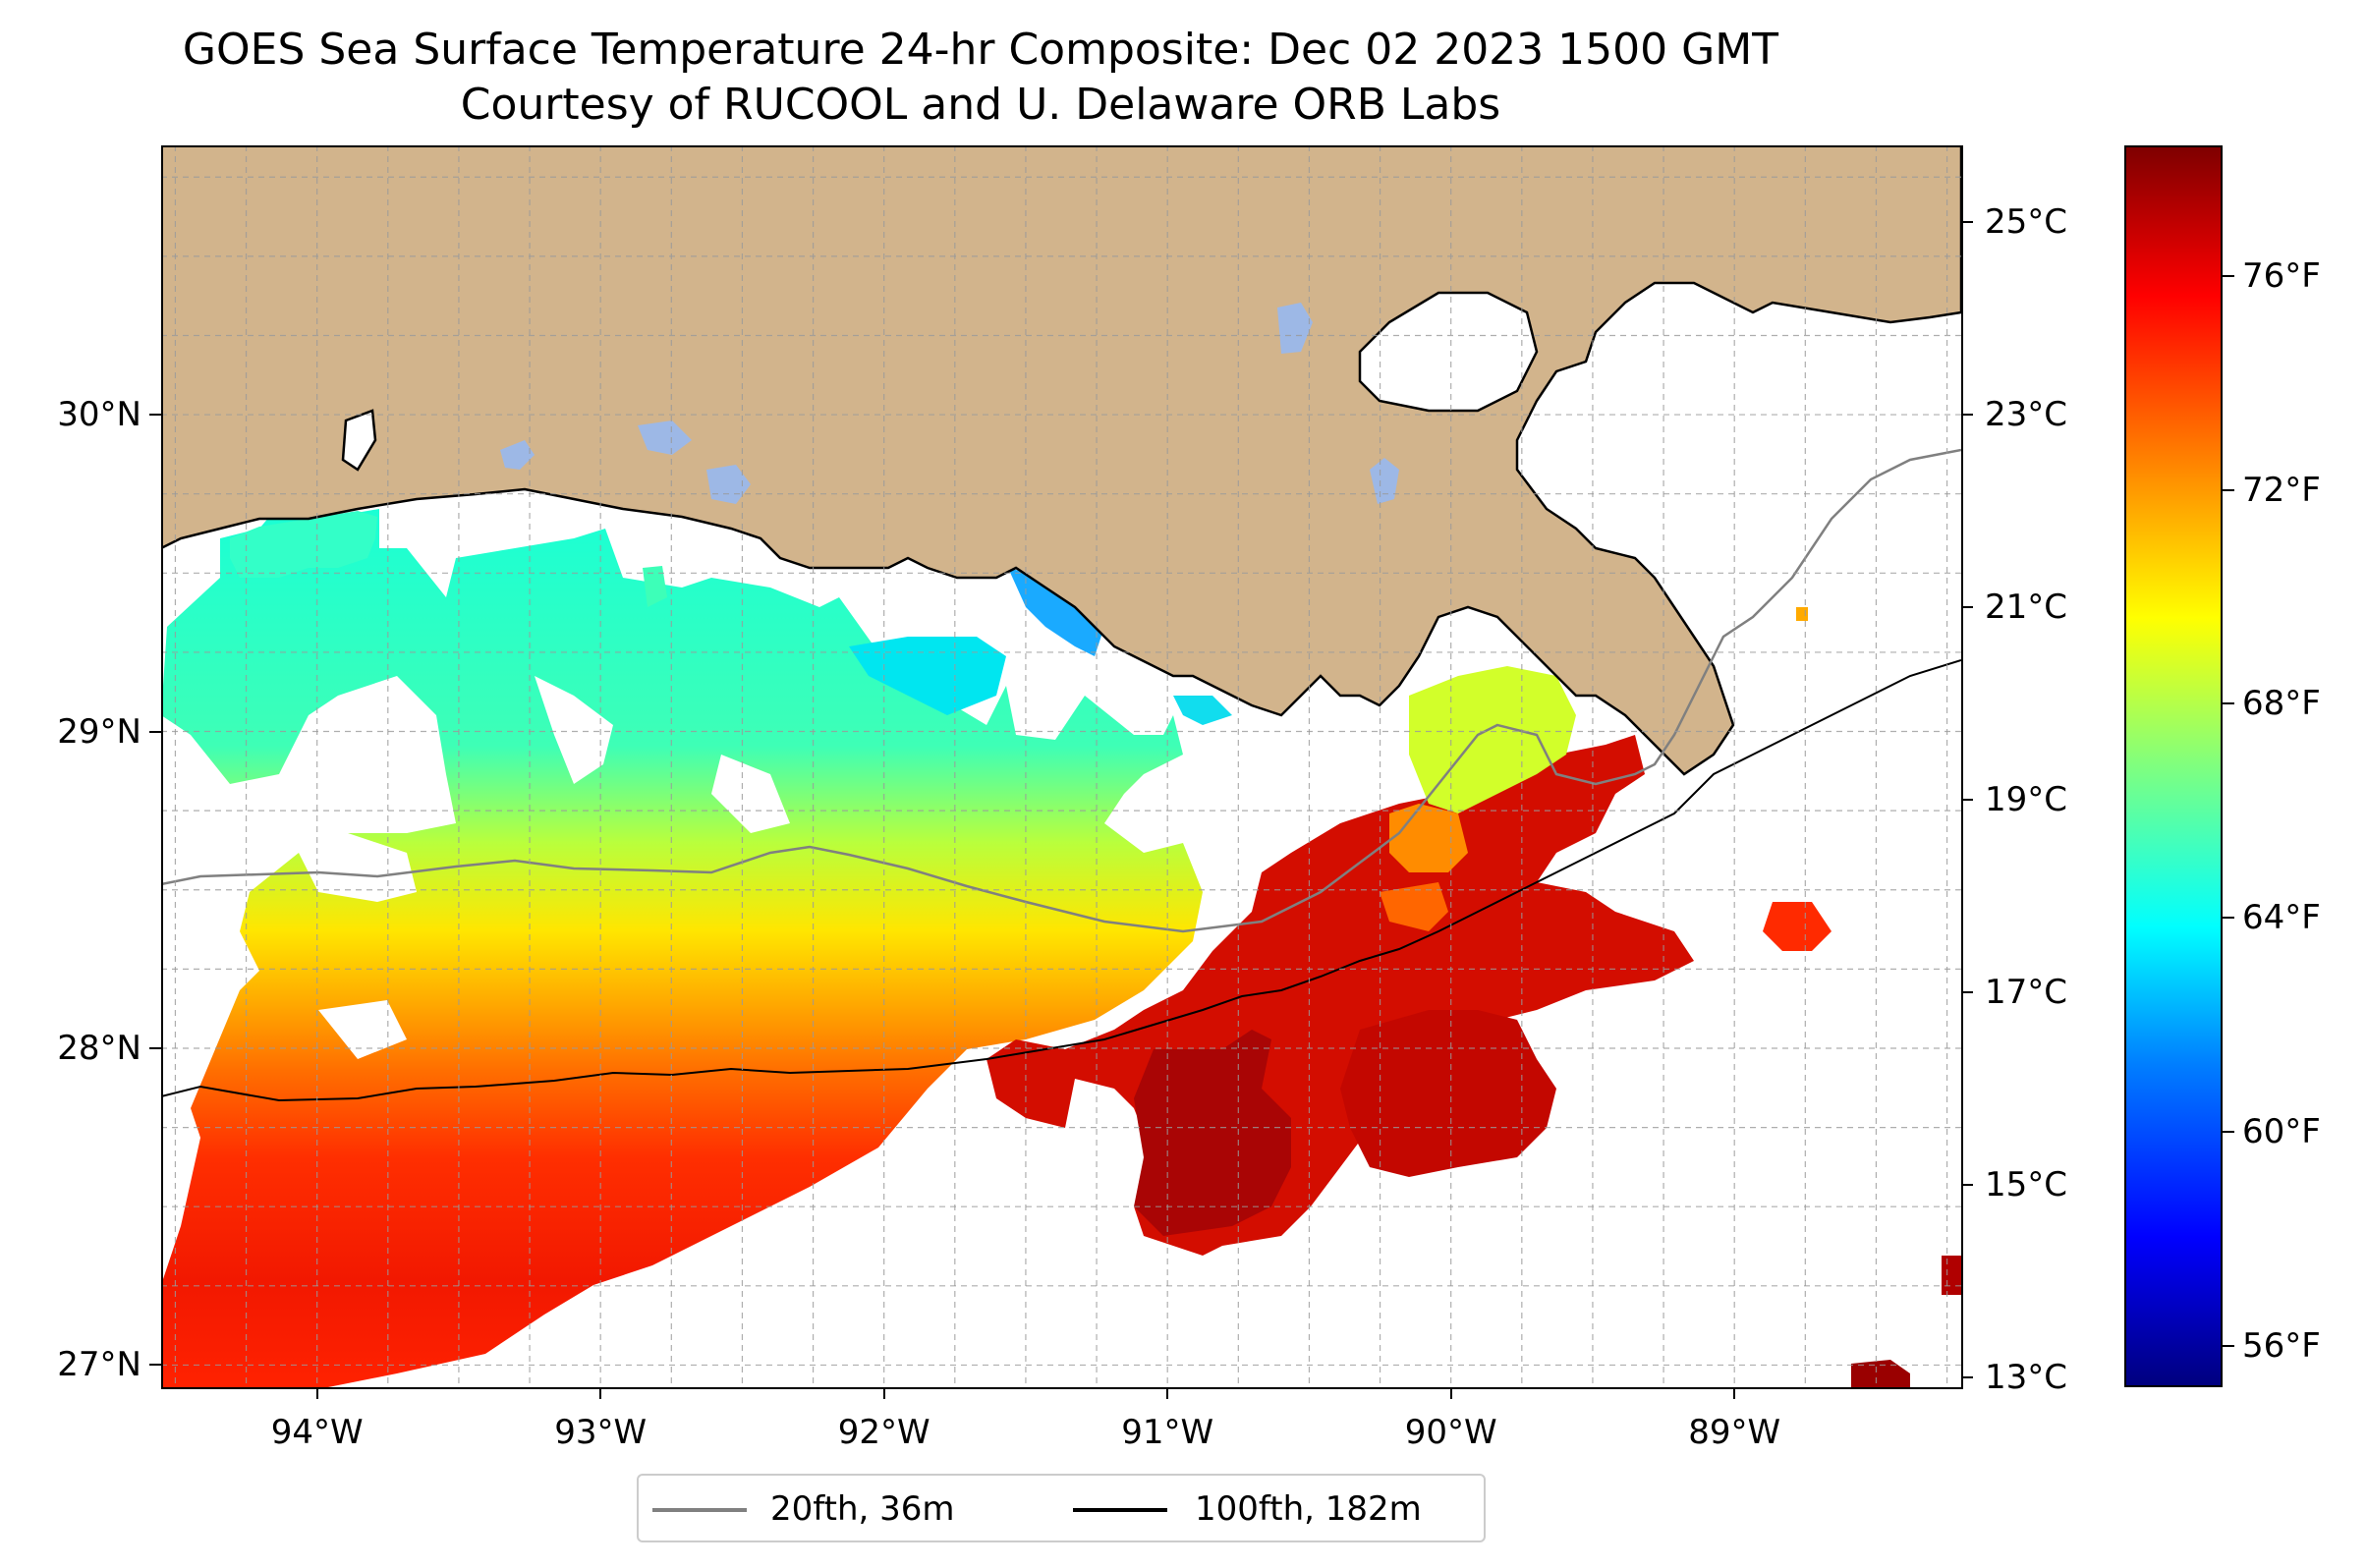 This screenshot has width=2367, height=1568. Describe the element at coordinates (1679, 445) in the screenshot. I see `delta-waters` at that location.